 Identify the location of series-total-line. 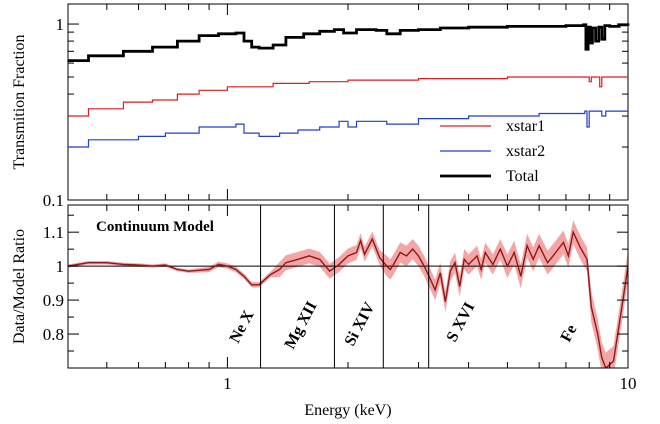
(349, 42).